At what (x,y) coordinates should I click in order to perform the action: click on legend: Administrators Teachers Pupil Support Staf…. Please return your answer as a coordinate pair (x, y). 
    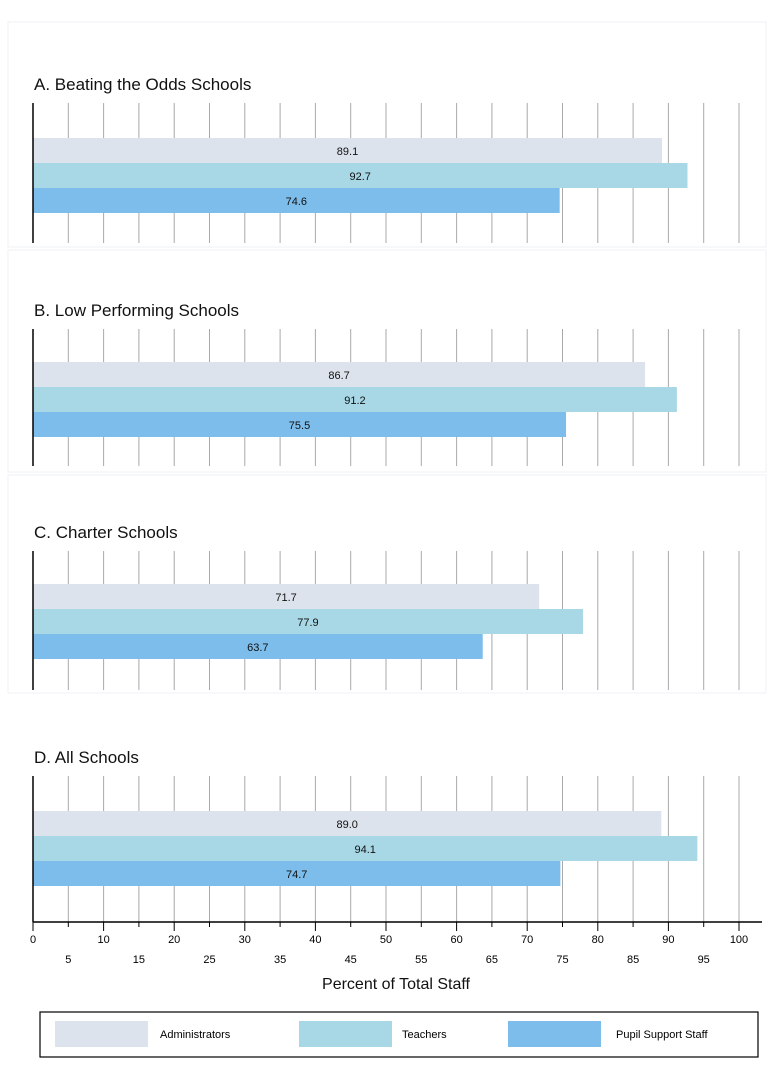
    Looking at the image, I should click on (399, 1034).